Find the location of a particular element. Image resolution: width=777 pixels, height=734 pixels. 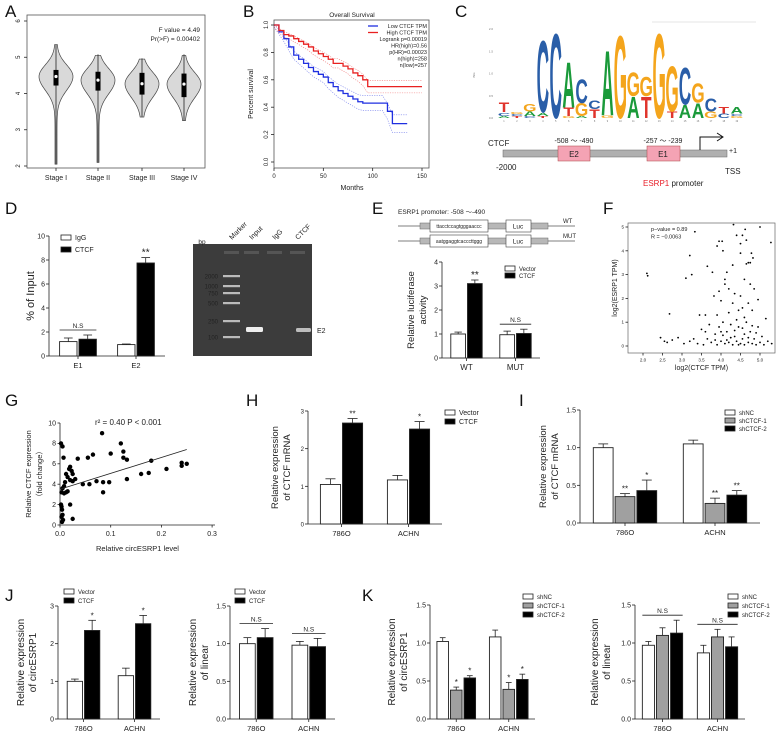

y-axis-label: Relative luciferase is located at coordinates (411, 310).